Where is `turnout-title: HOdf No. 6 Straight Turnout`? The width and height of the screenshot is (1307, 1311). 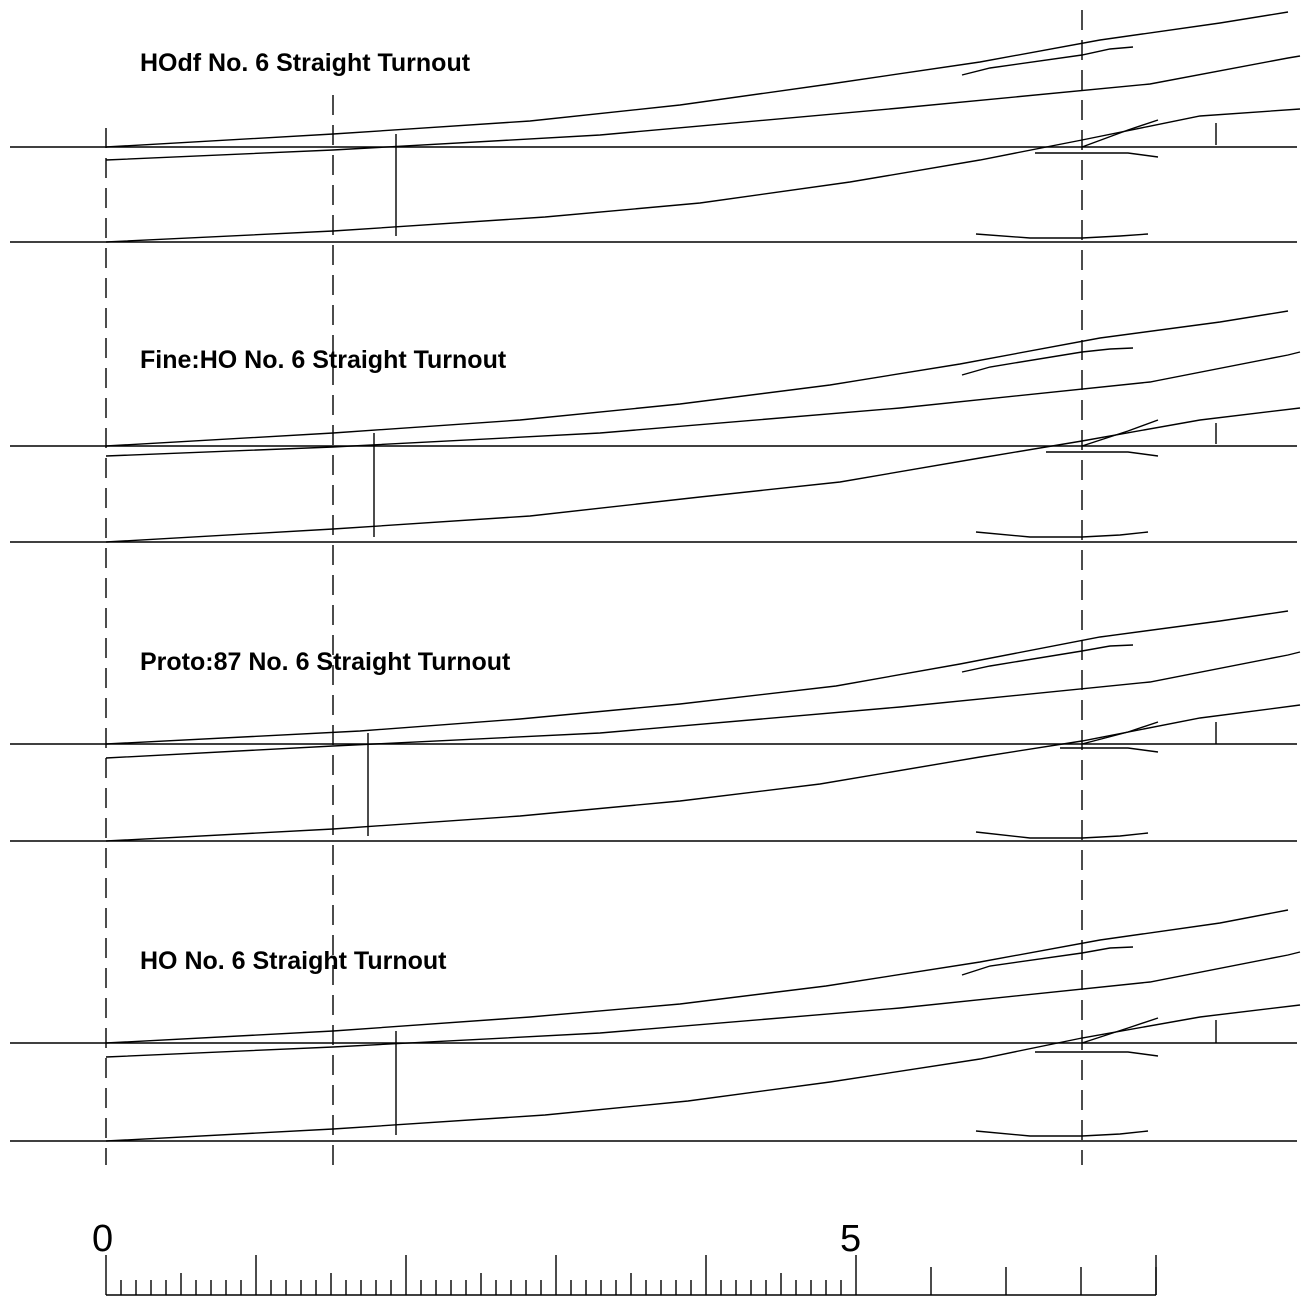 turnout-title: HOdf No. 6 Straight Turnout is located at coordinates (305, 63).